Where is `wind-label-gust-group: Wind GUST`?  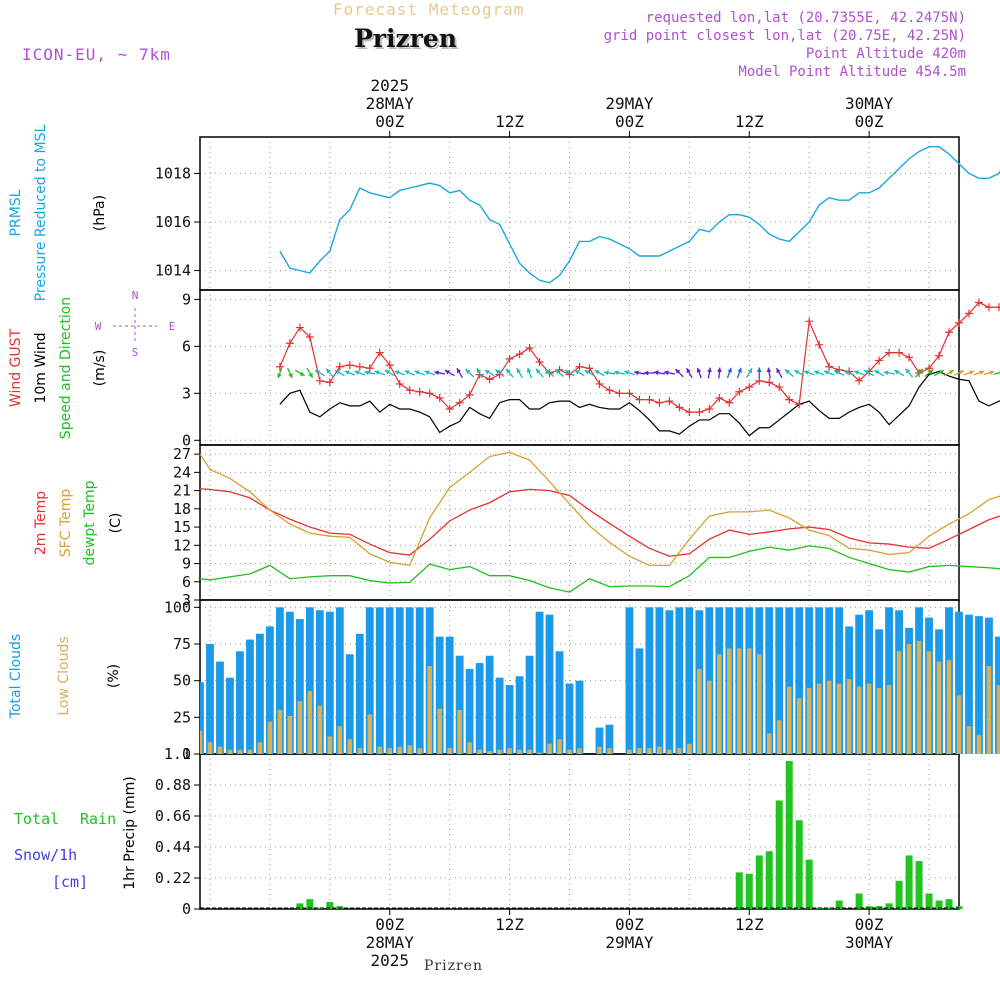
wind-label-gust-group: Wind GUST is located at coordinates (16, 367).